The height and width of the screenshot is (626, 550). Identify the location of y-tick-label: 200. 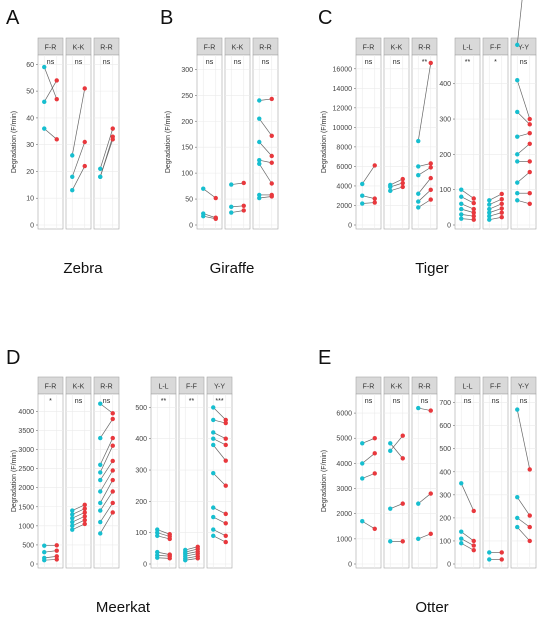
(445, 155).